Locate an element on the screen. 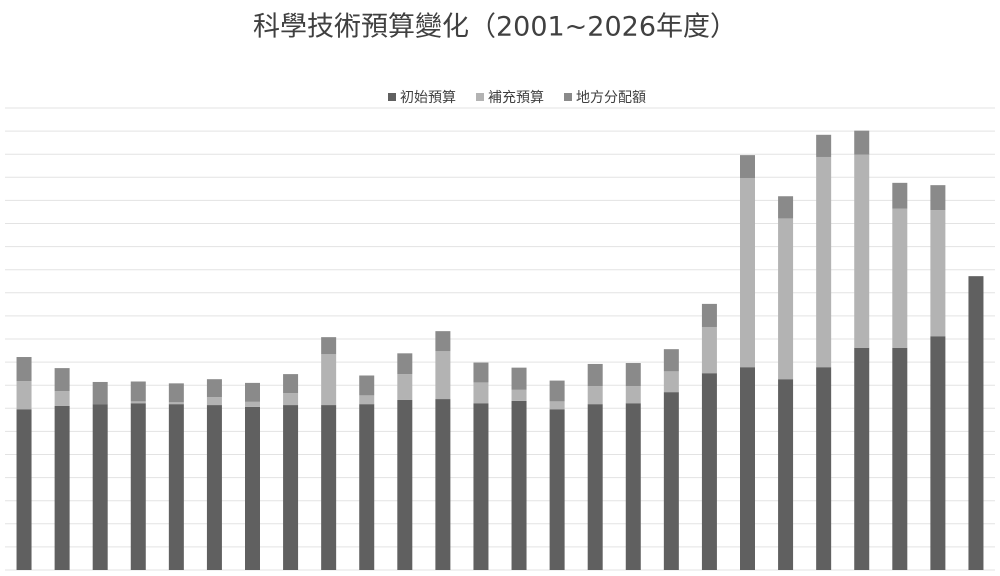 The height and width of the screenshot is (576, 1000). legend-label: 初始預算 is located at coordinates (428, 97).